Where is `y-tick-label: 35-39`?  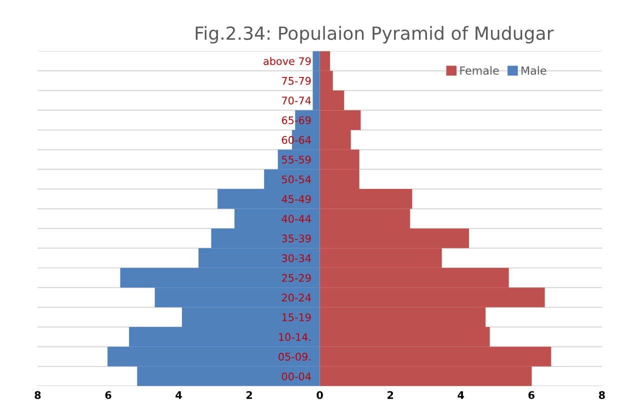 y-tick-label: 35-39 is located at coordinates (296, 238).